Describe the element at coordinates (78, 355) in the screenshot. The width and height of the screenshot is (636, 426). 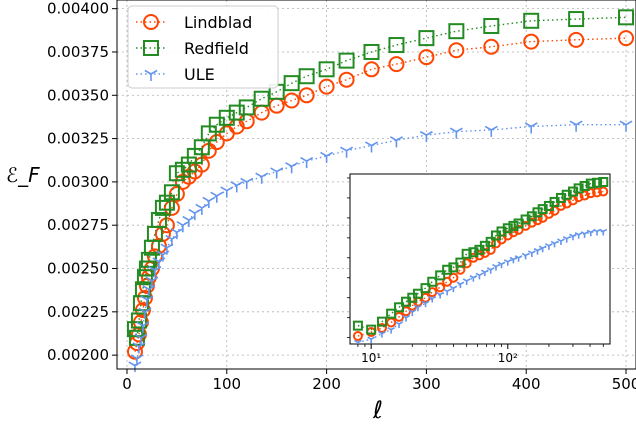
I see `y-tick-label: 0.00200` at that location.